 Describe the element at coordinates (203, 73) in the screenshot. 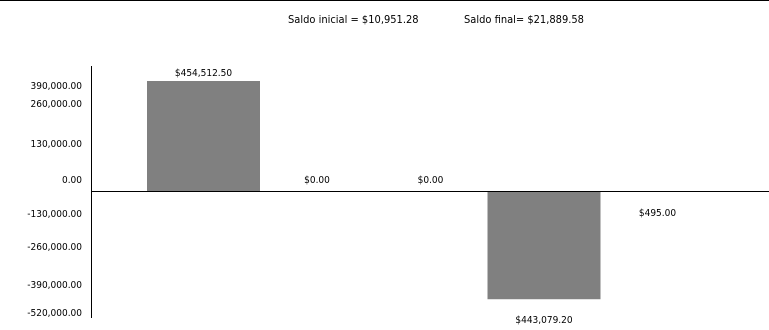

I see `bar-value-label: $454,512.50` at that location.